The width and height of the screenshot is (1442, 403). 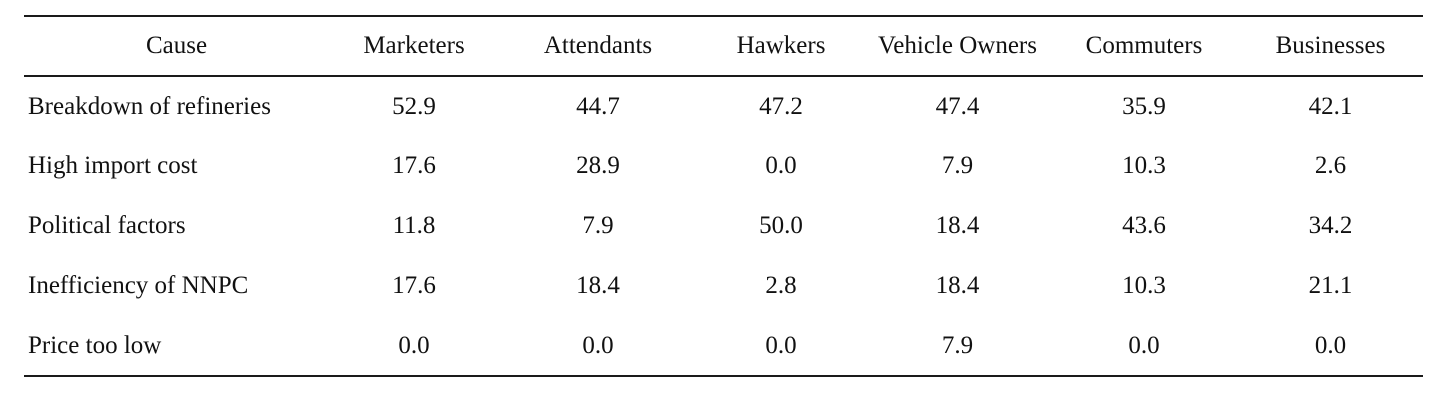 What do you see at coordinates (781, 225) in the screenshot?
I see `table-cell: 50.0` at bounding box center [781, 225].